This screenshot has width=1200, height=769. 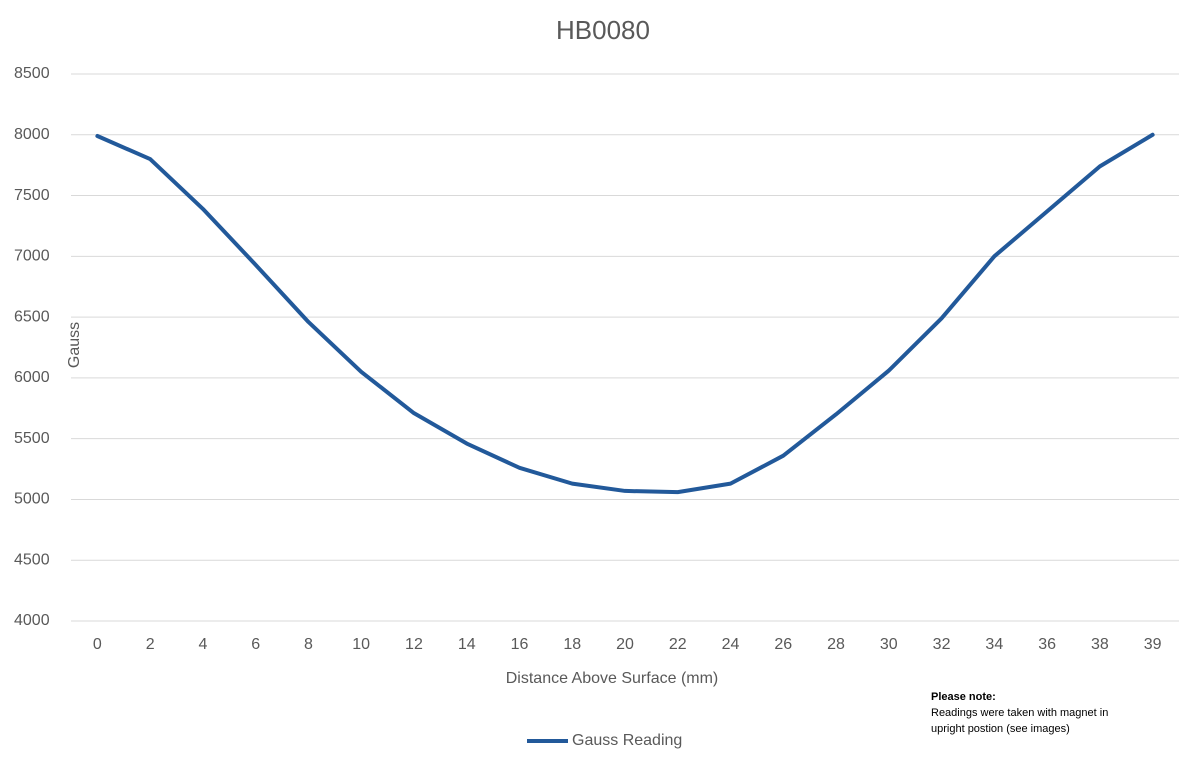 What do you see at coordinates (97, 644) in the screenshot?
I see `x-tick-label: 0` at bounding box center [97, 644].